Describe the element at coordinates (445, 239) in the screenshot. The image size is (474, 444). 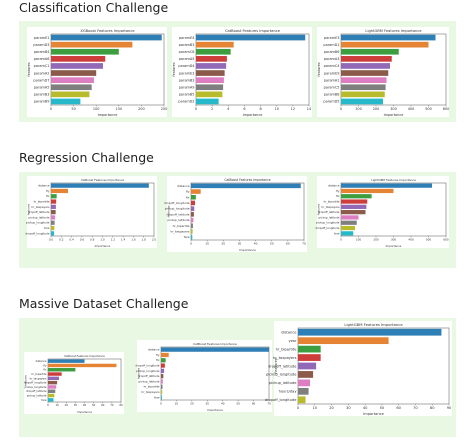
I see `x-tick-label: 600` at that location.